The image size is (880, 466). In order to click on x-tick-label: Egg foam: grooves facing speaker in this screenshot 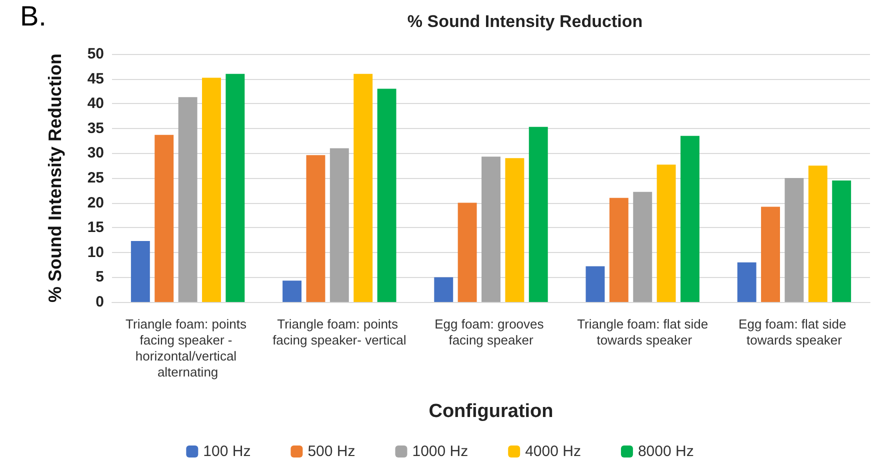, I will do `click(491, 332)`.